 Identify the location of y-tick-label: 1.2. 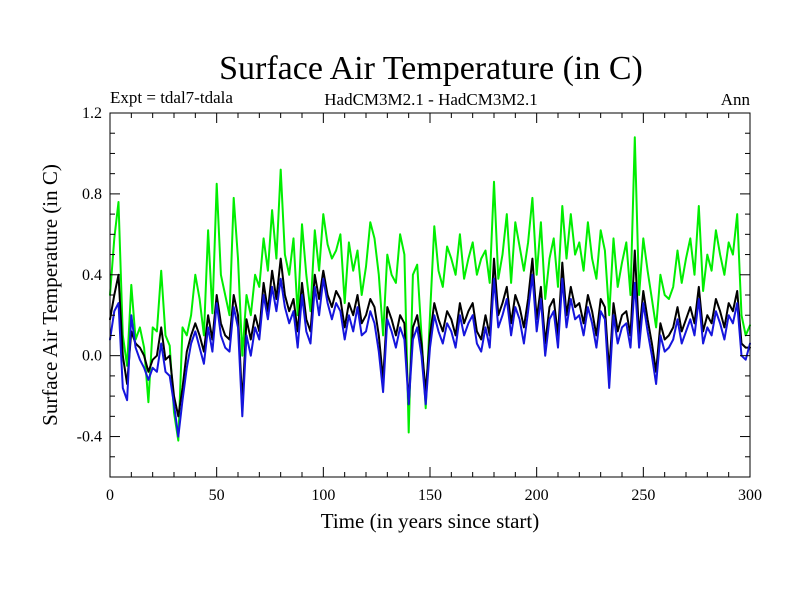
(92, 113).